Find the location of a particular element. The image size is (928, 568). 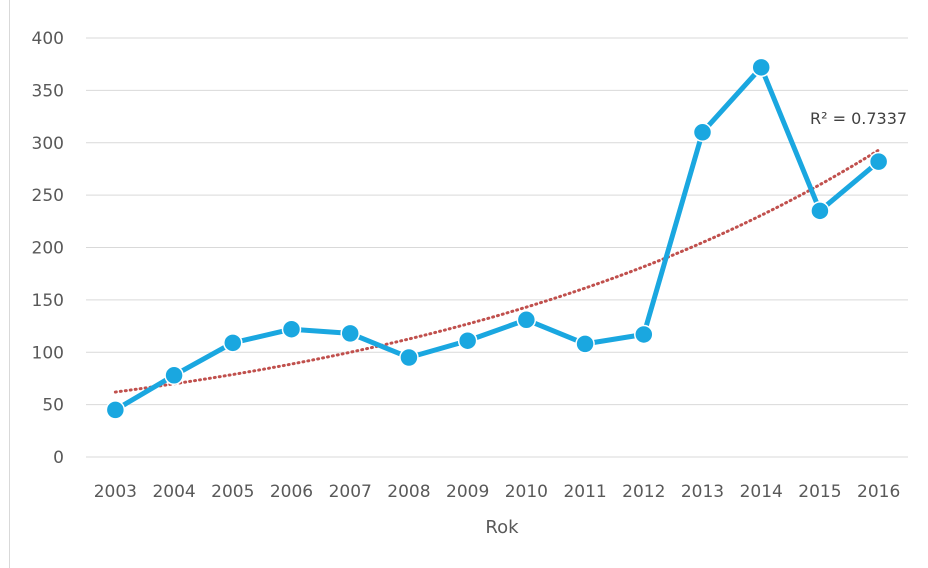

x-tick-label: 2009 is located at coordinates (467, 492).